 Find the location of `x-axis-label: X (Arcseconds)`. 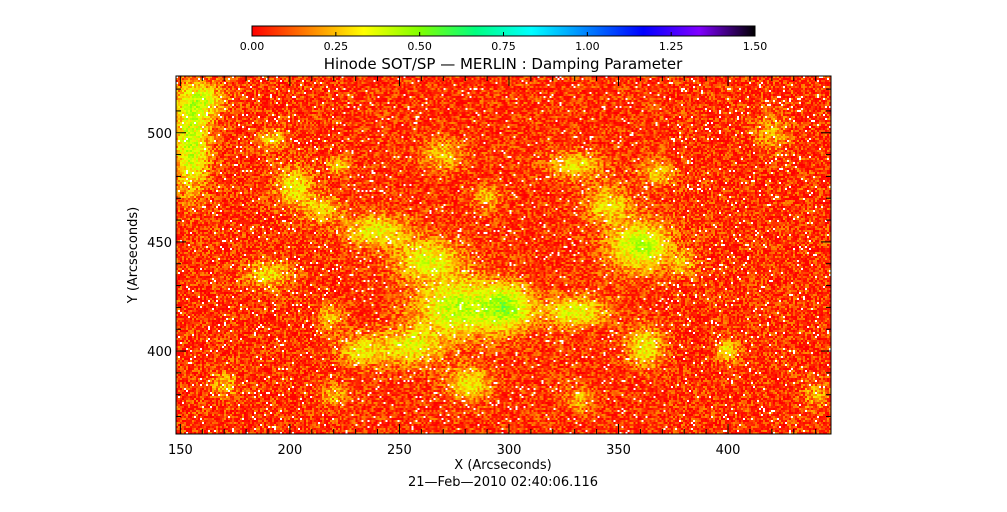

x-axis-label: X (Arcseconds) is located at coordinates (502, 465).